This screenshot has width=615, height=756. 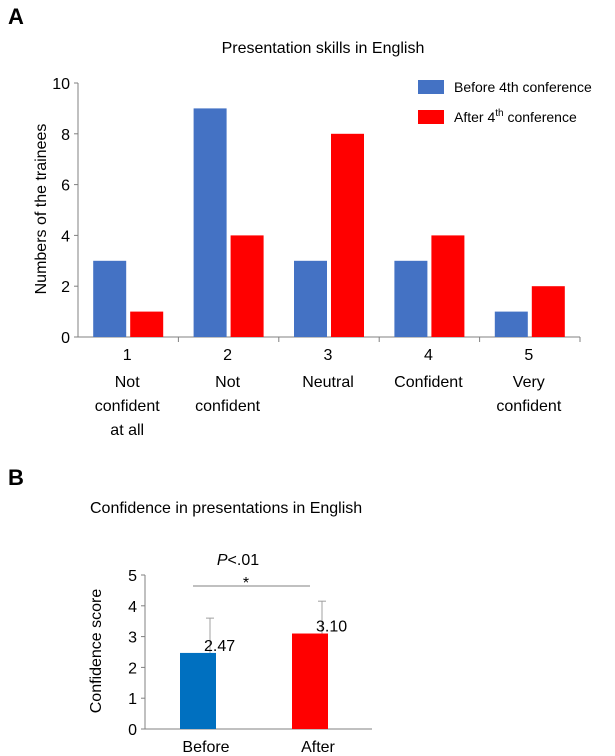 I want to click on chart-b-y-tick-label: 2, so click(x=132, y=668).